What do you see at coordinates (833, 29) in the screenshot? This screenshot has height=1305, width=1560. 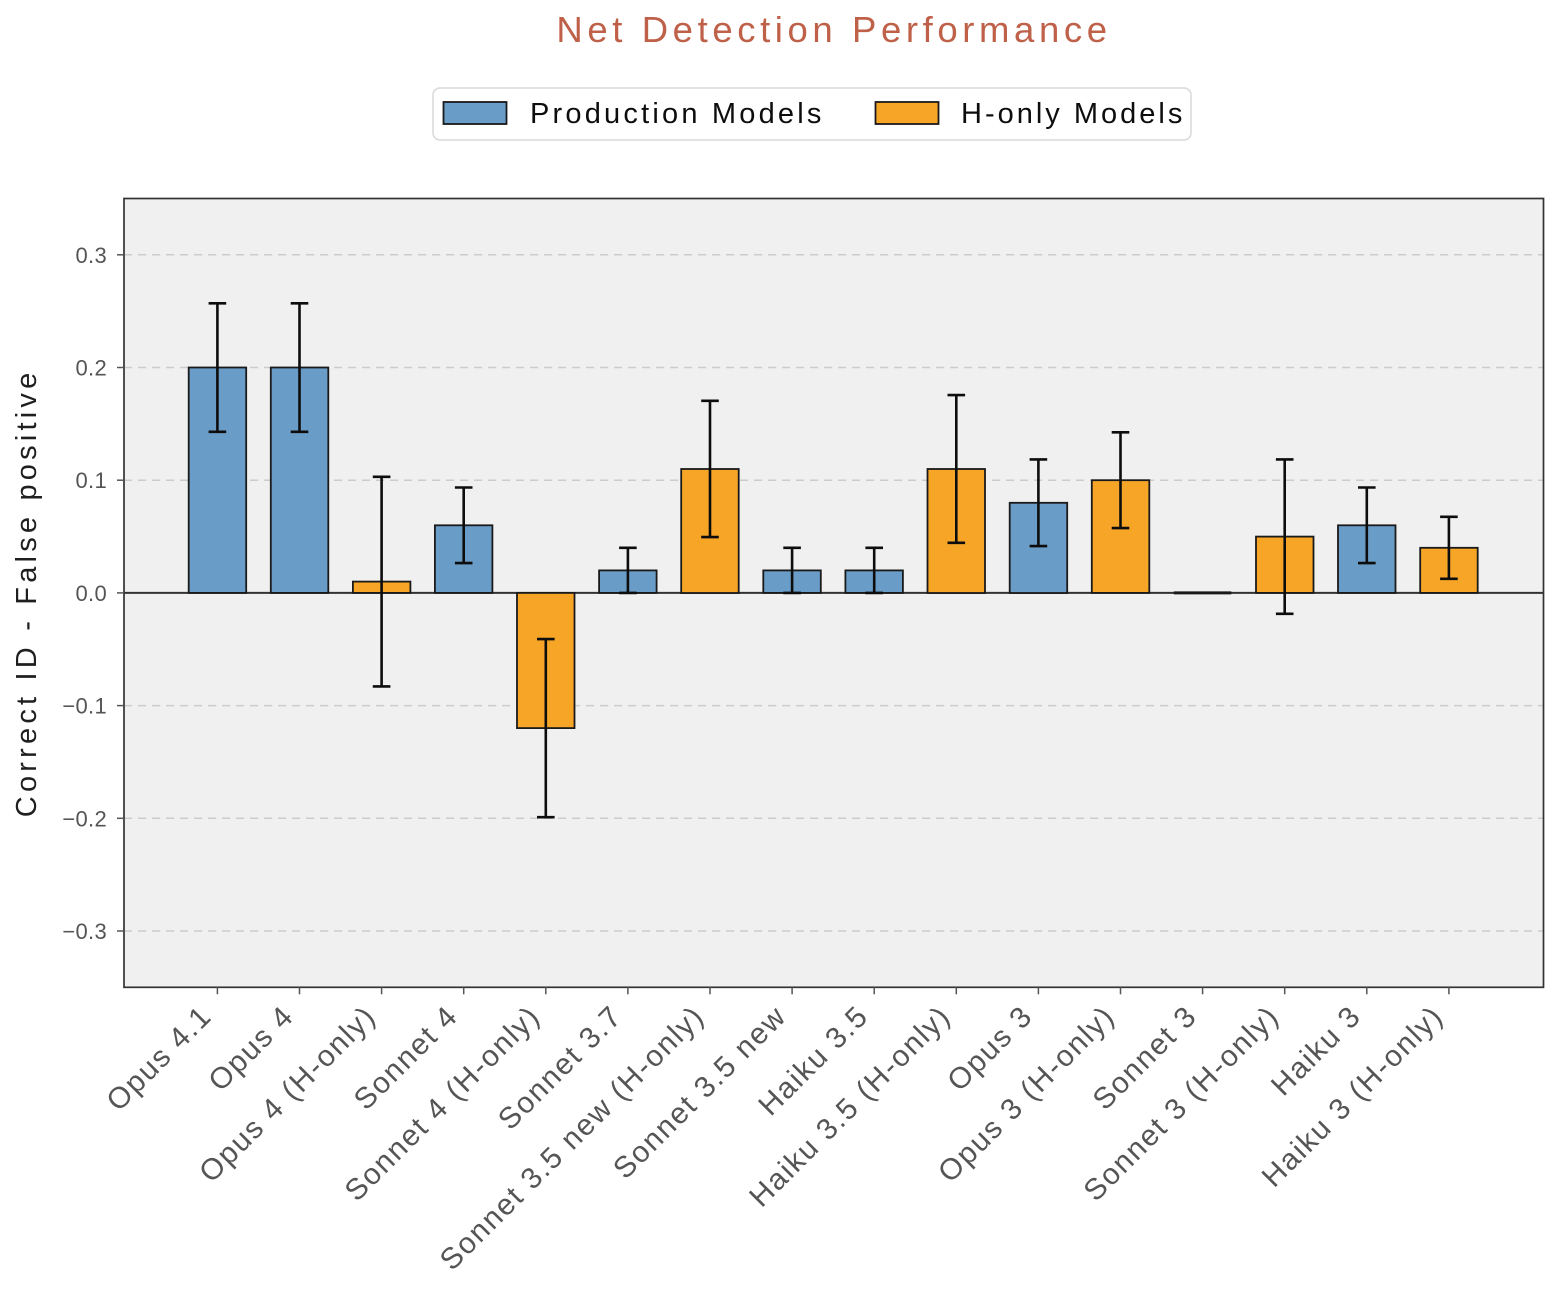 I see `svg-text: Net Detection Performance` at bounding box center [833, 29].